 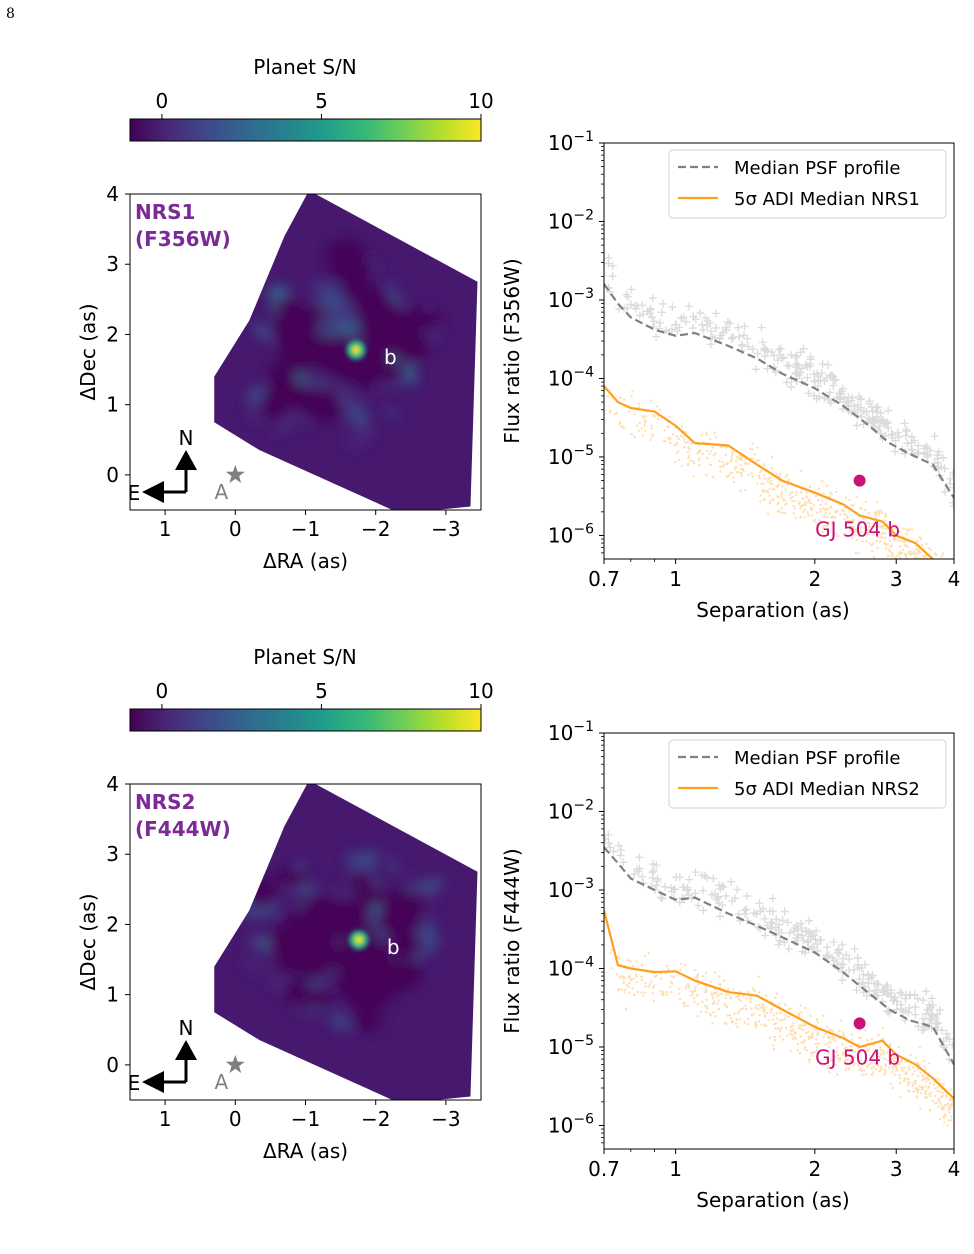 What do you see at coordinates (375, 529) in the screenshot?
I see `x-tick-label: −2` at bounding box center [375, 529].